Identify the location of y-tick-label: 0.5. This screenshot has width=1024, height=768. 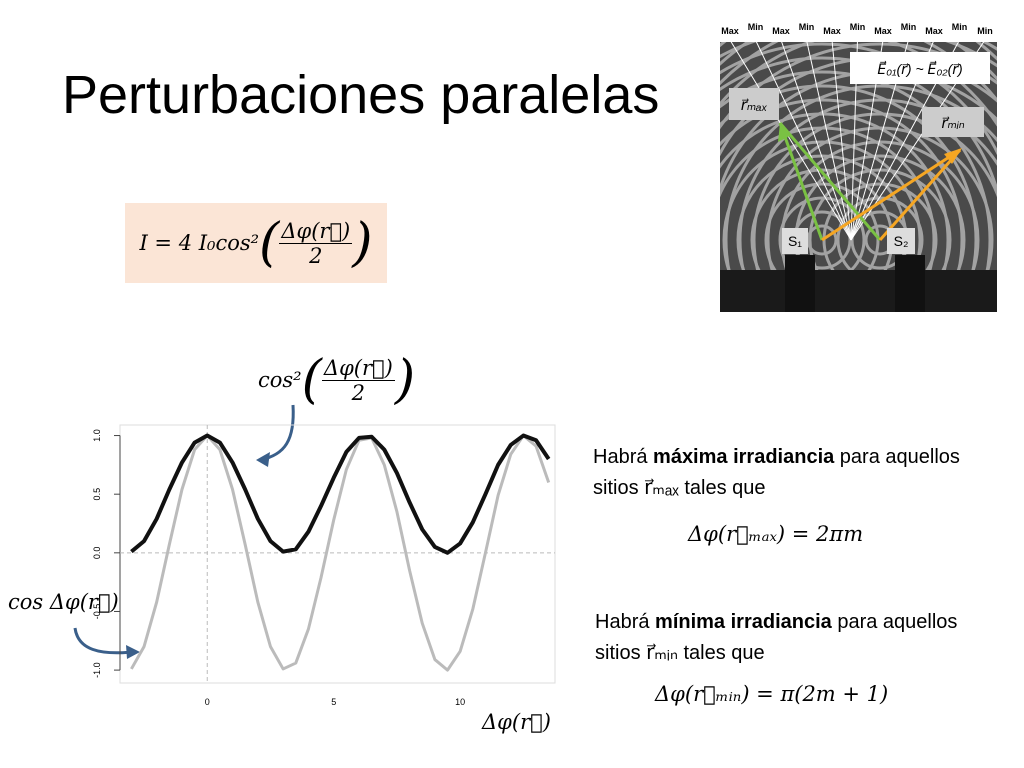
(97, 494).